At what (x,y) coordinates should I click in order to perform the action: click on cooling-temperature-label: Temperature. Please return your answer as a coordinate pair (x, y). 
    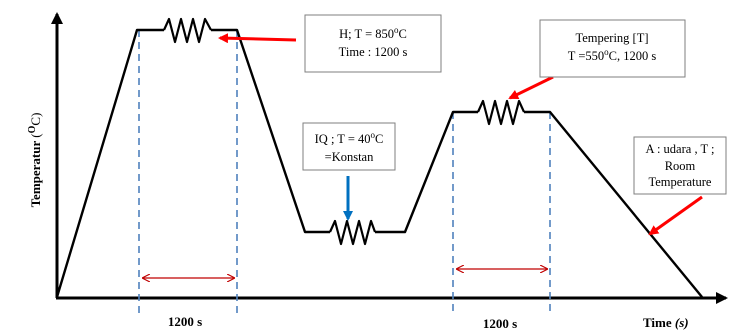
    Looking at the image, I should click on (680, 182).